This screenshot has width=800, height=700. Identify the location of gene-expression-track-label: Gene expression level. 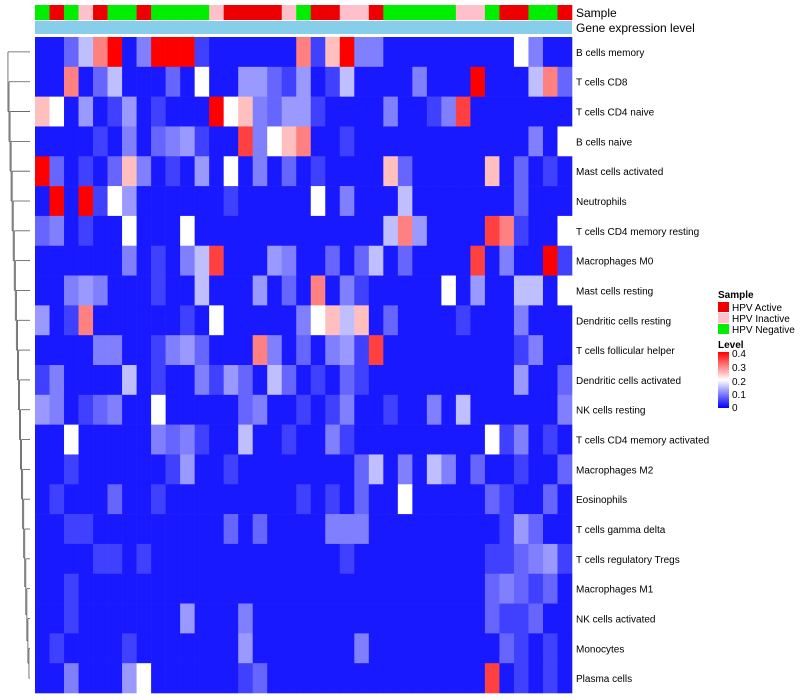
(635, 28).